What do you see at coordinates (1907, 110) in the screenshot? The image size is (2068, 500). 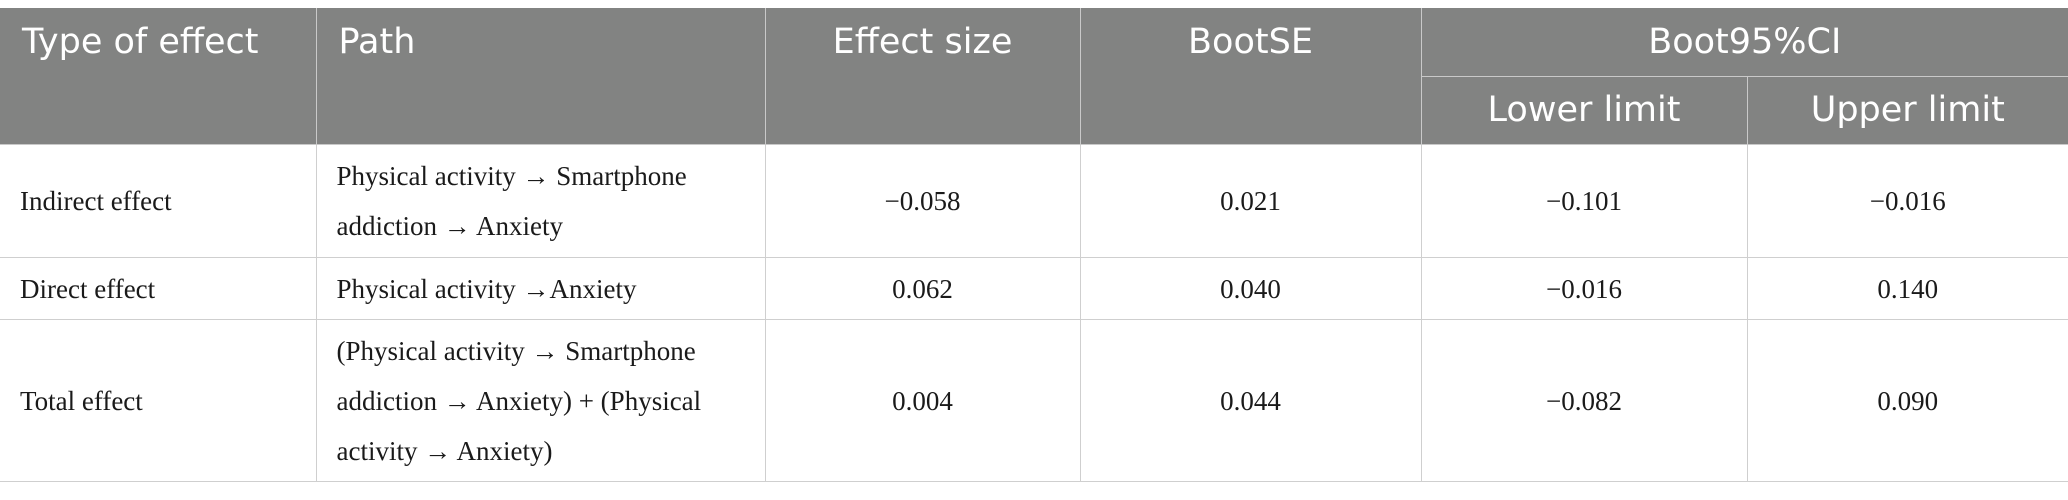 I see `header-upper-limit: Upper limit` at bounding box center [1907, 110].